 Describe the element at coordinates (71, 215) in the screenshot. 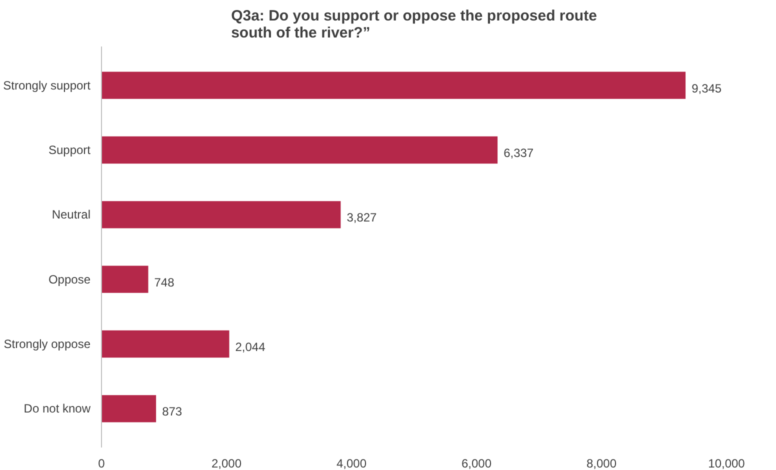

I see `y-tick-label: Neutral` at that location.